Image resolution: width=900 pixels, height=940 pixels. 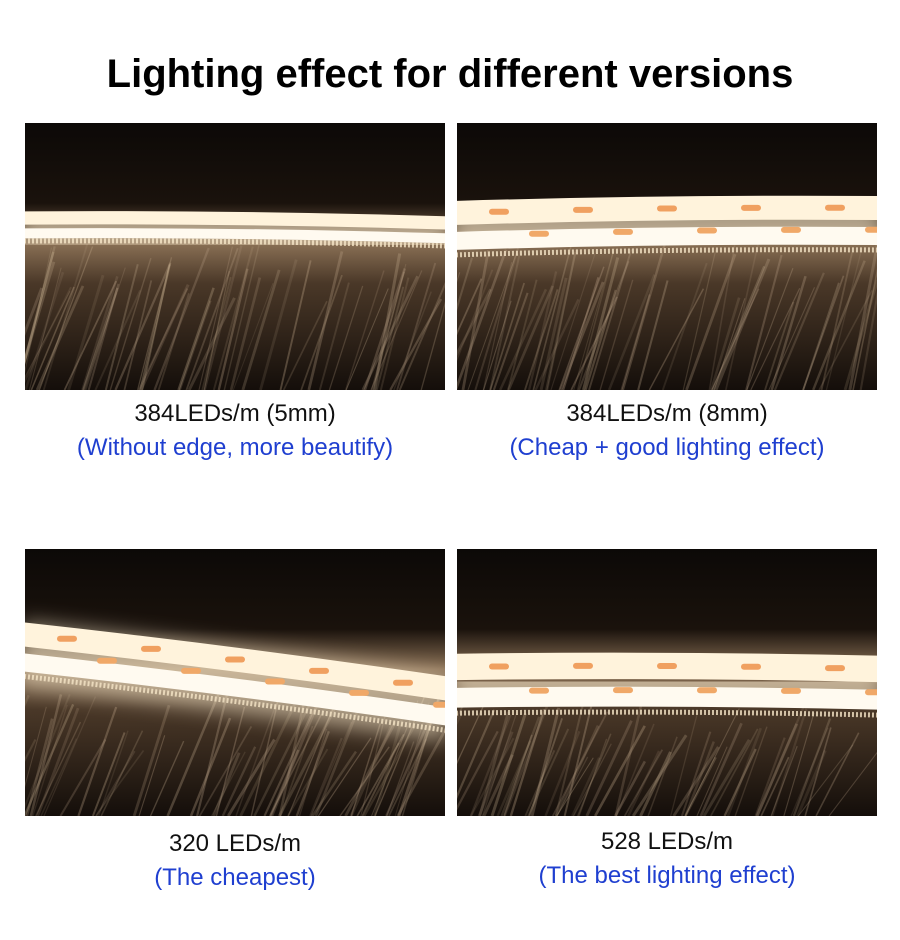 I want to click on version-label: 384LEDs/m (8mm), so click(x=667, y=413).